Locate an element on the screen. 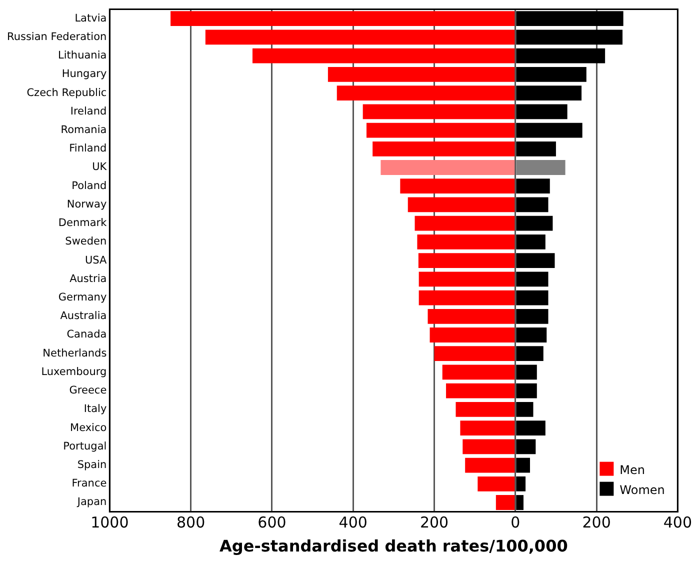 The image size is (695, 565). y-tick-label: Australia is located at coordinates (83, 316).